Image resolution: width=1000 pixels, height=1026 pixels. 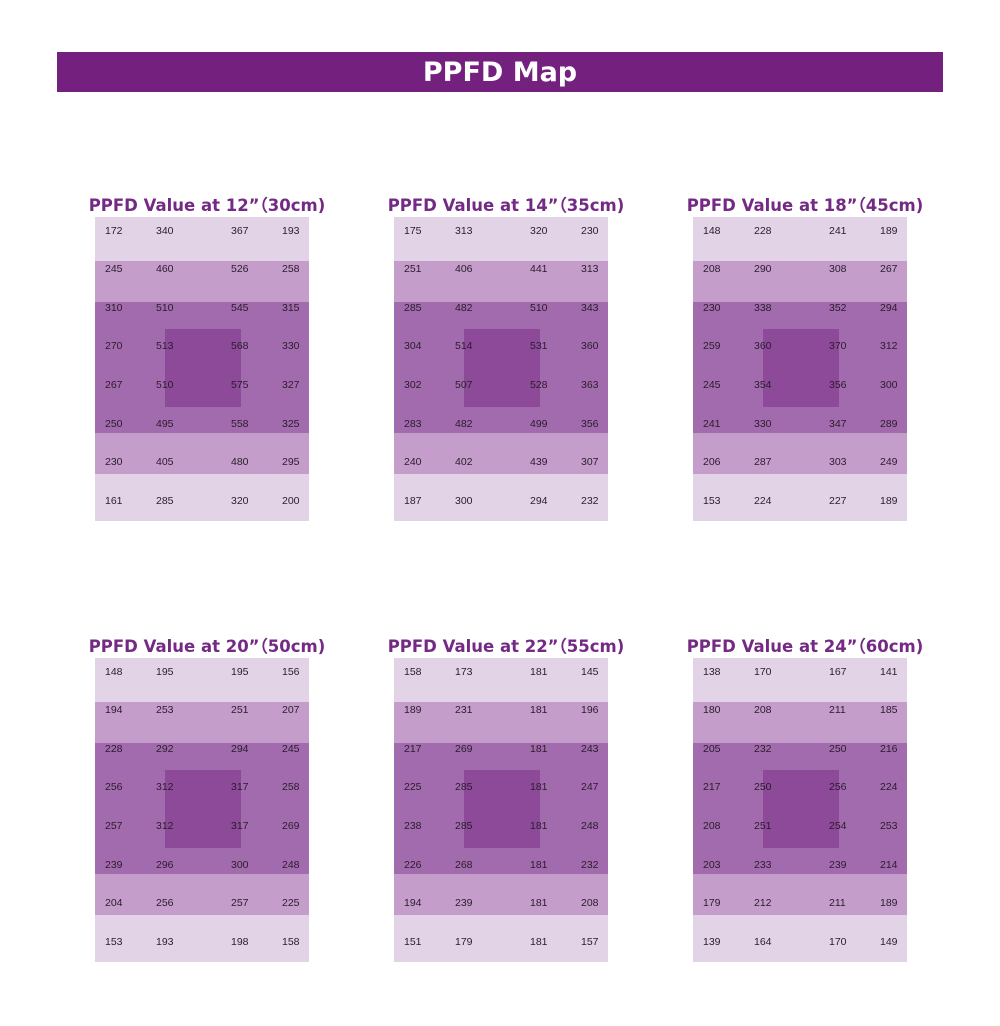 I want to click on ppfd-value: 149, so click(x=889, y=942).